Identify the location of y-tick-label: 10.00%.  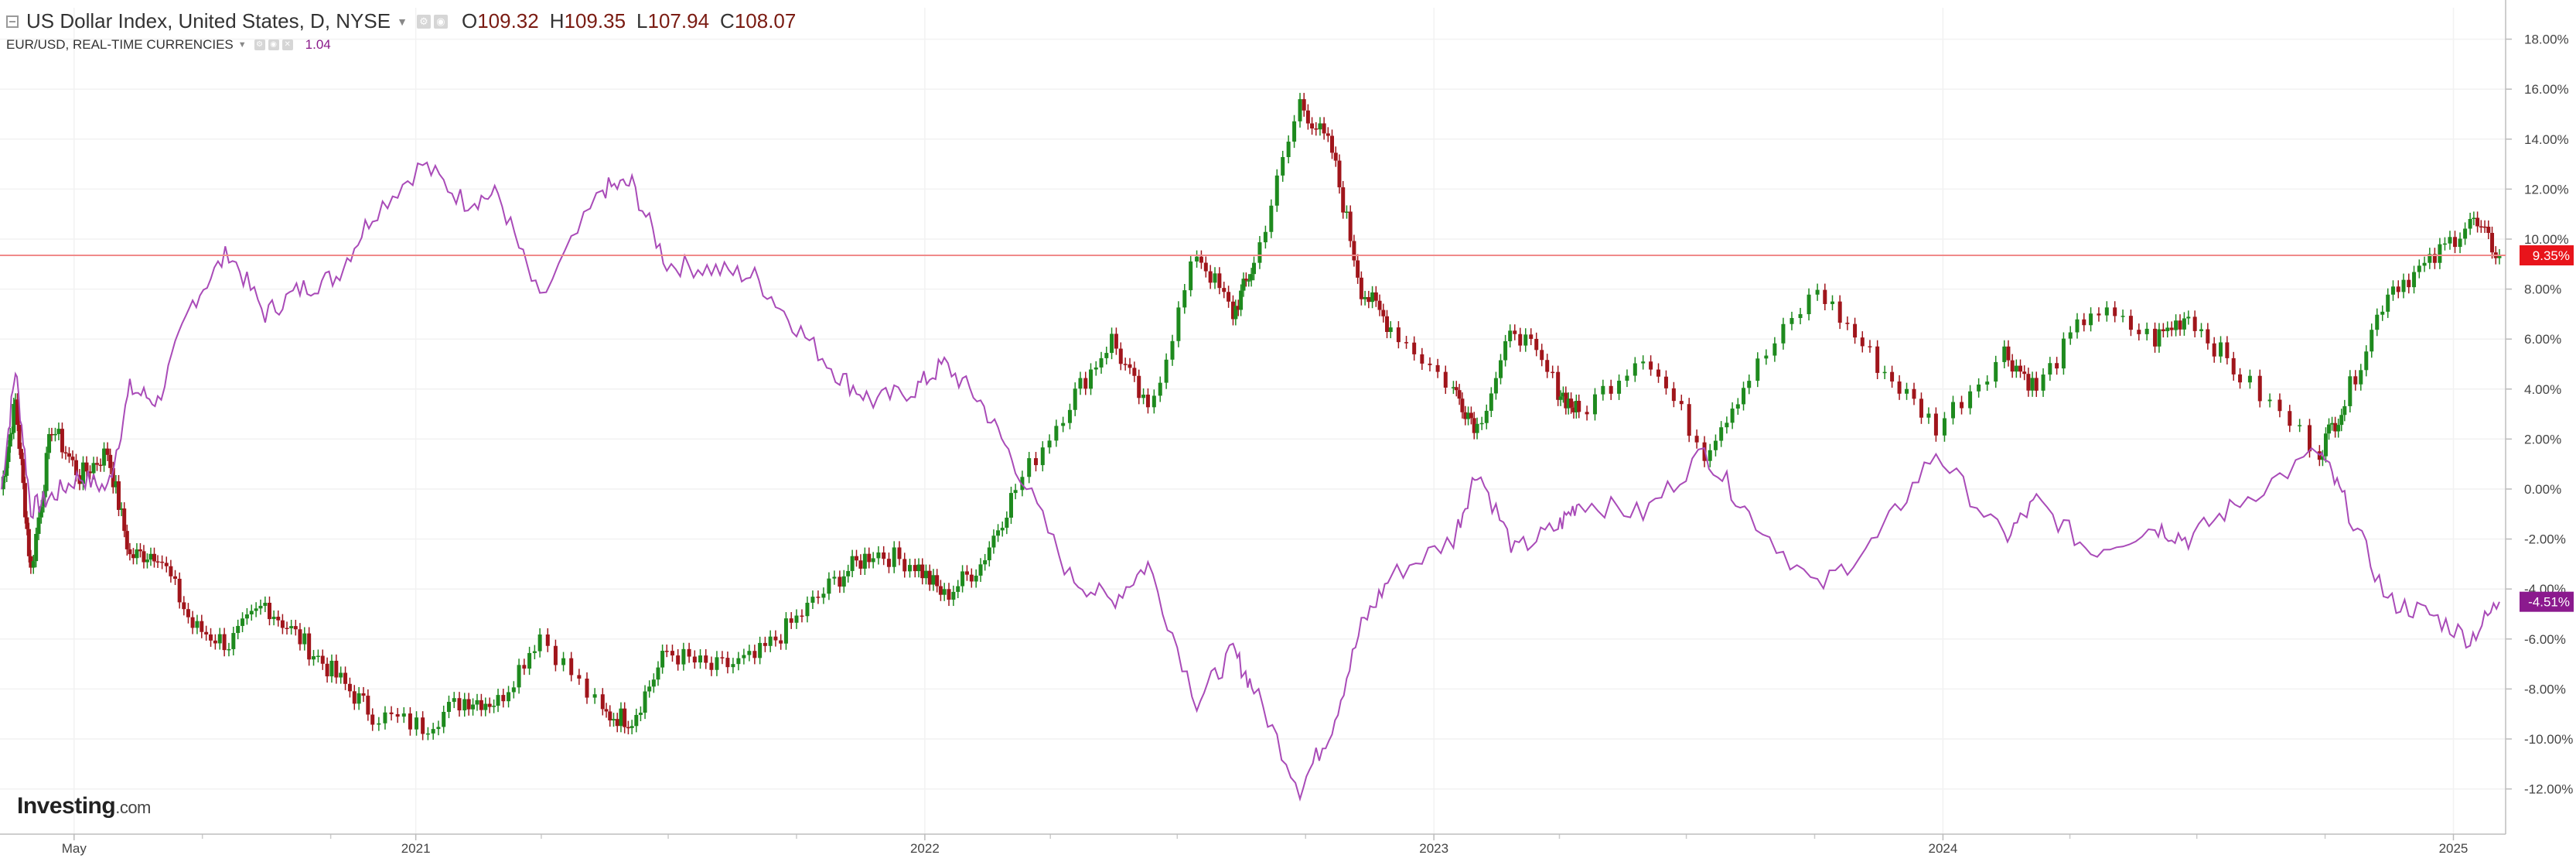
(2546, 239).